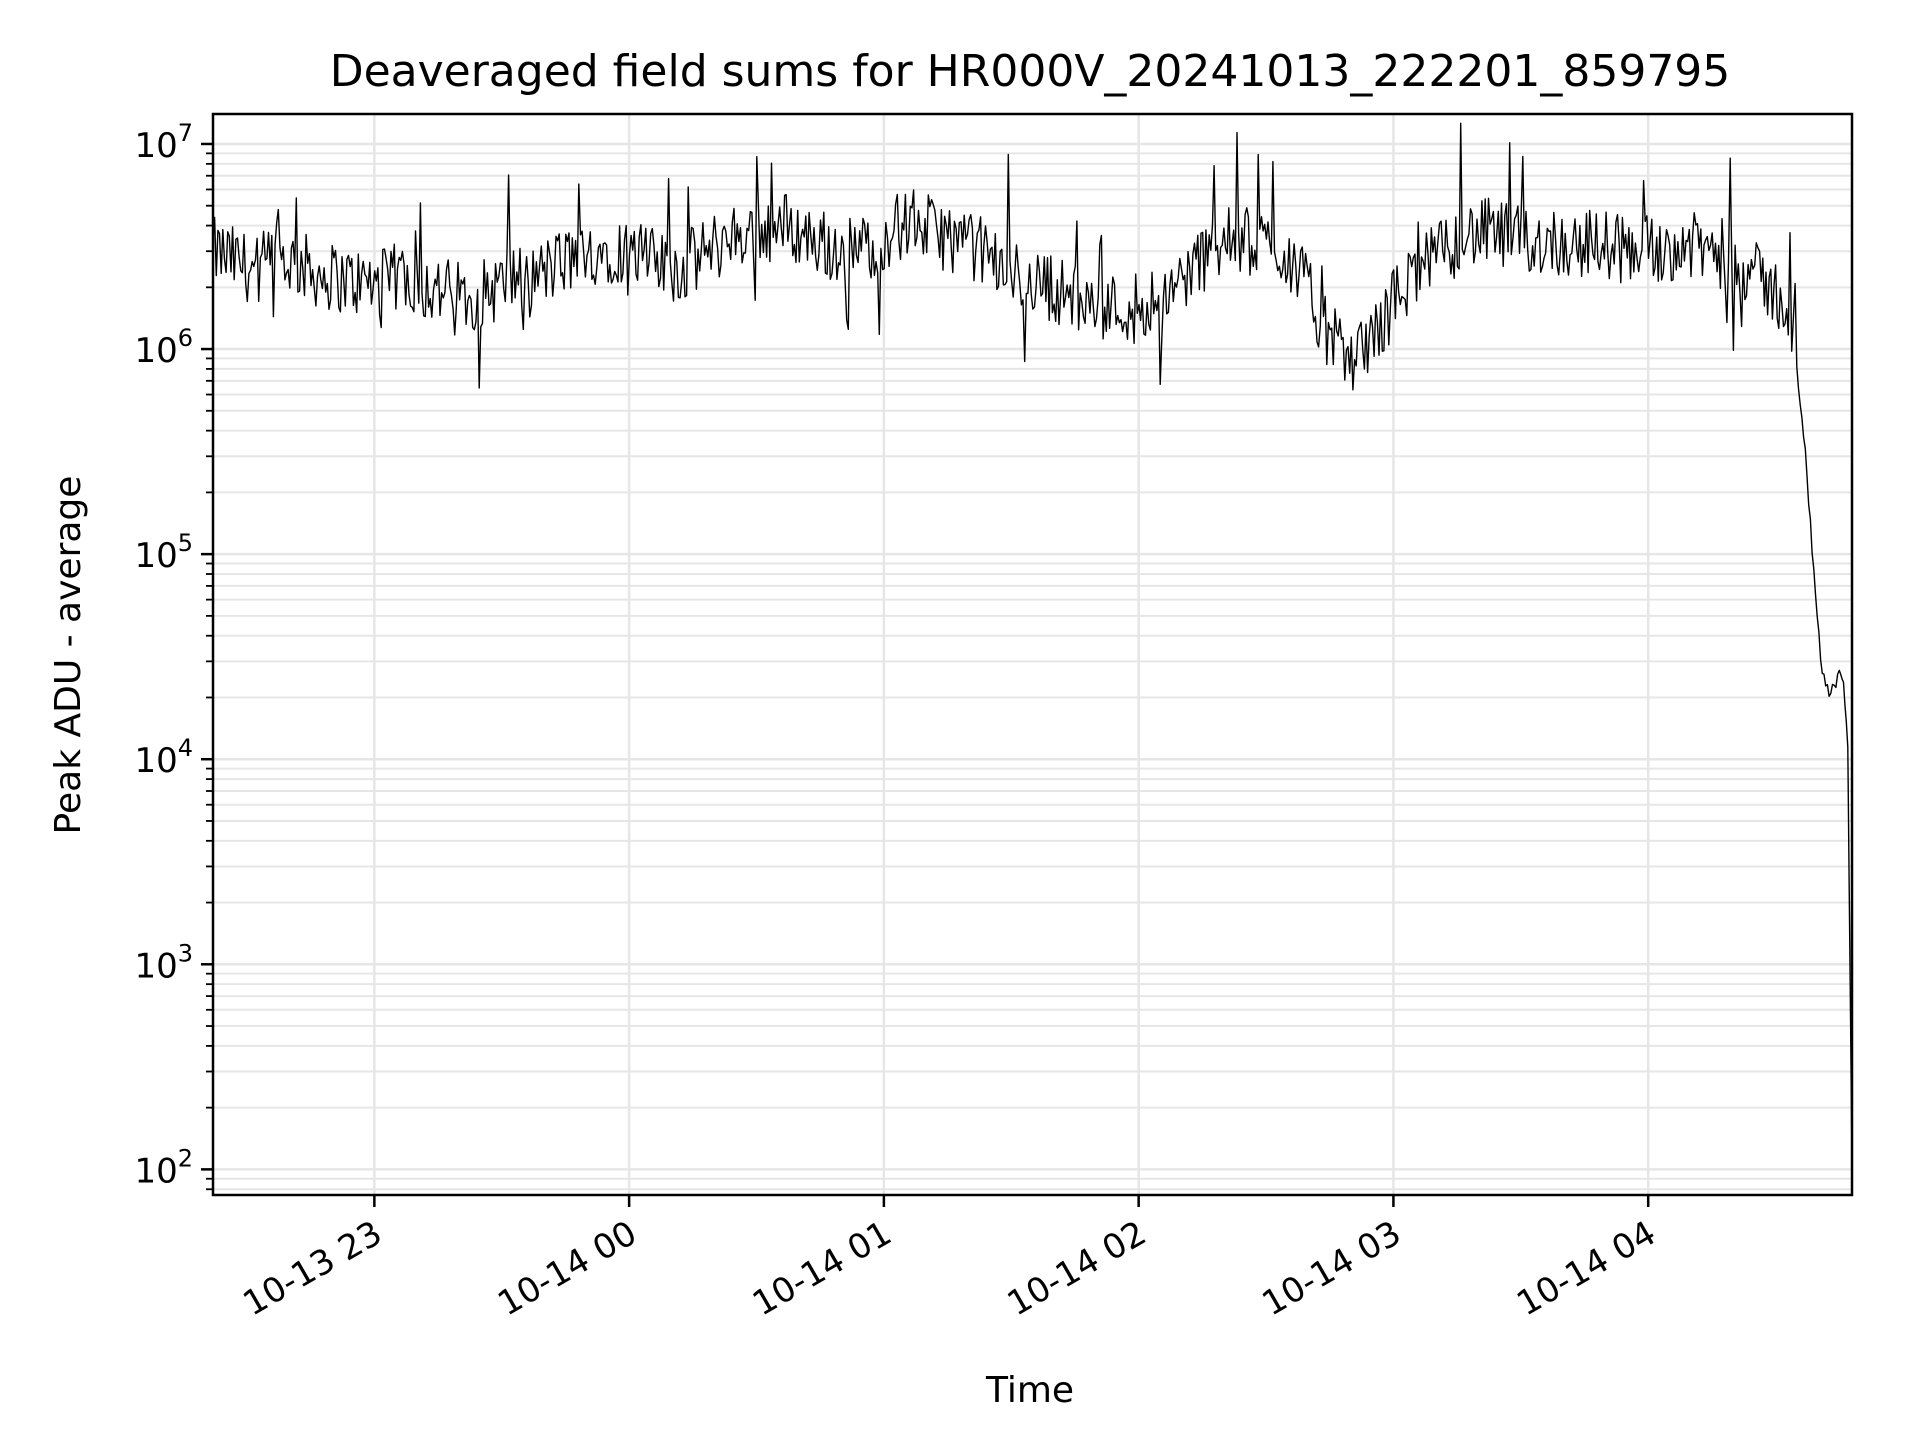  Describe the element at coordinates (163, 1167) in the screenshot. I see `y-tick-label: 10²` at that location.